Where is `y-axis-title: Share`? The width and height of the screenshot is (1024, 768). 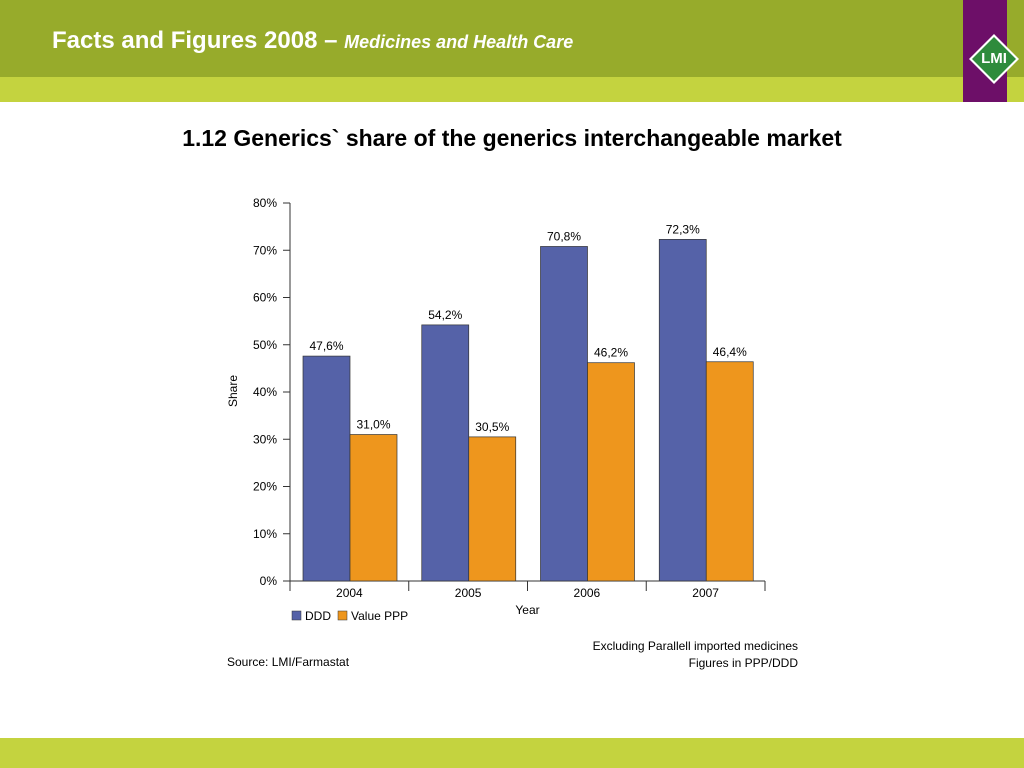 y-axis-title: Share is located at coordinates (233, 391).